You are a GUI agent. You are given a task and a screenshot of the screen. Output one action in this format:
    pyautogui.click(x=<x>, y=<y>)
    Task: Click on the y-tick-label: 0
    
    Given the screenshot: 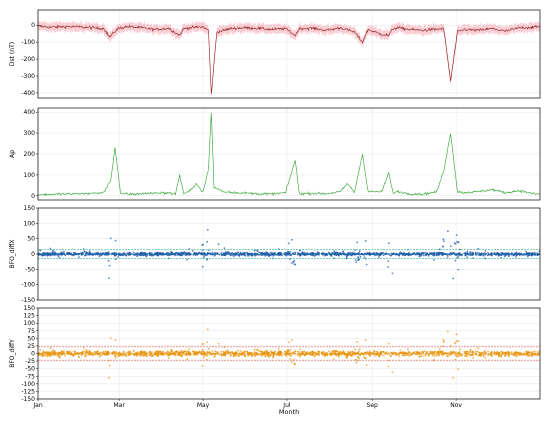 What is the action you would take?
    pyautogui.click(x=33, y=254)
    